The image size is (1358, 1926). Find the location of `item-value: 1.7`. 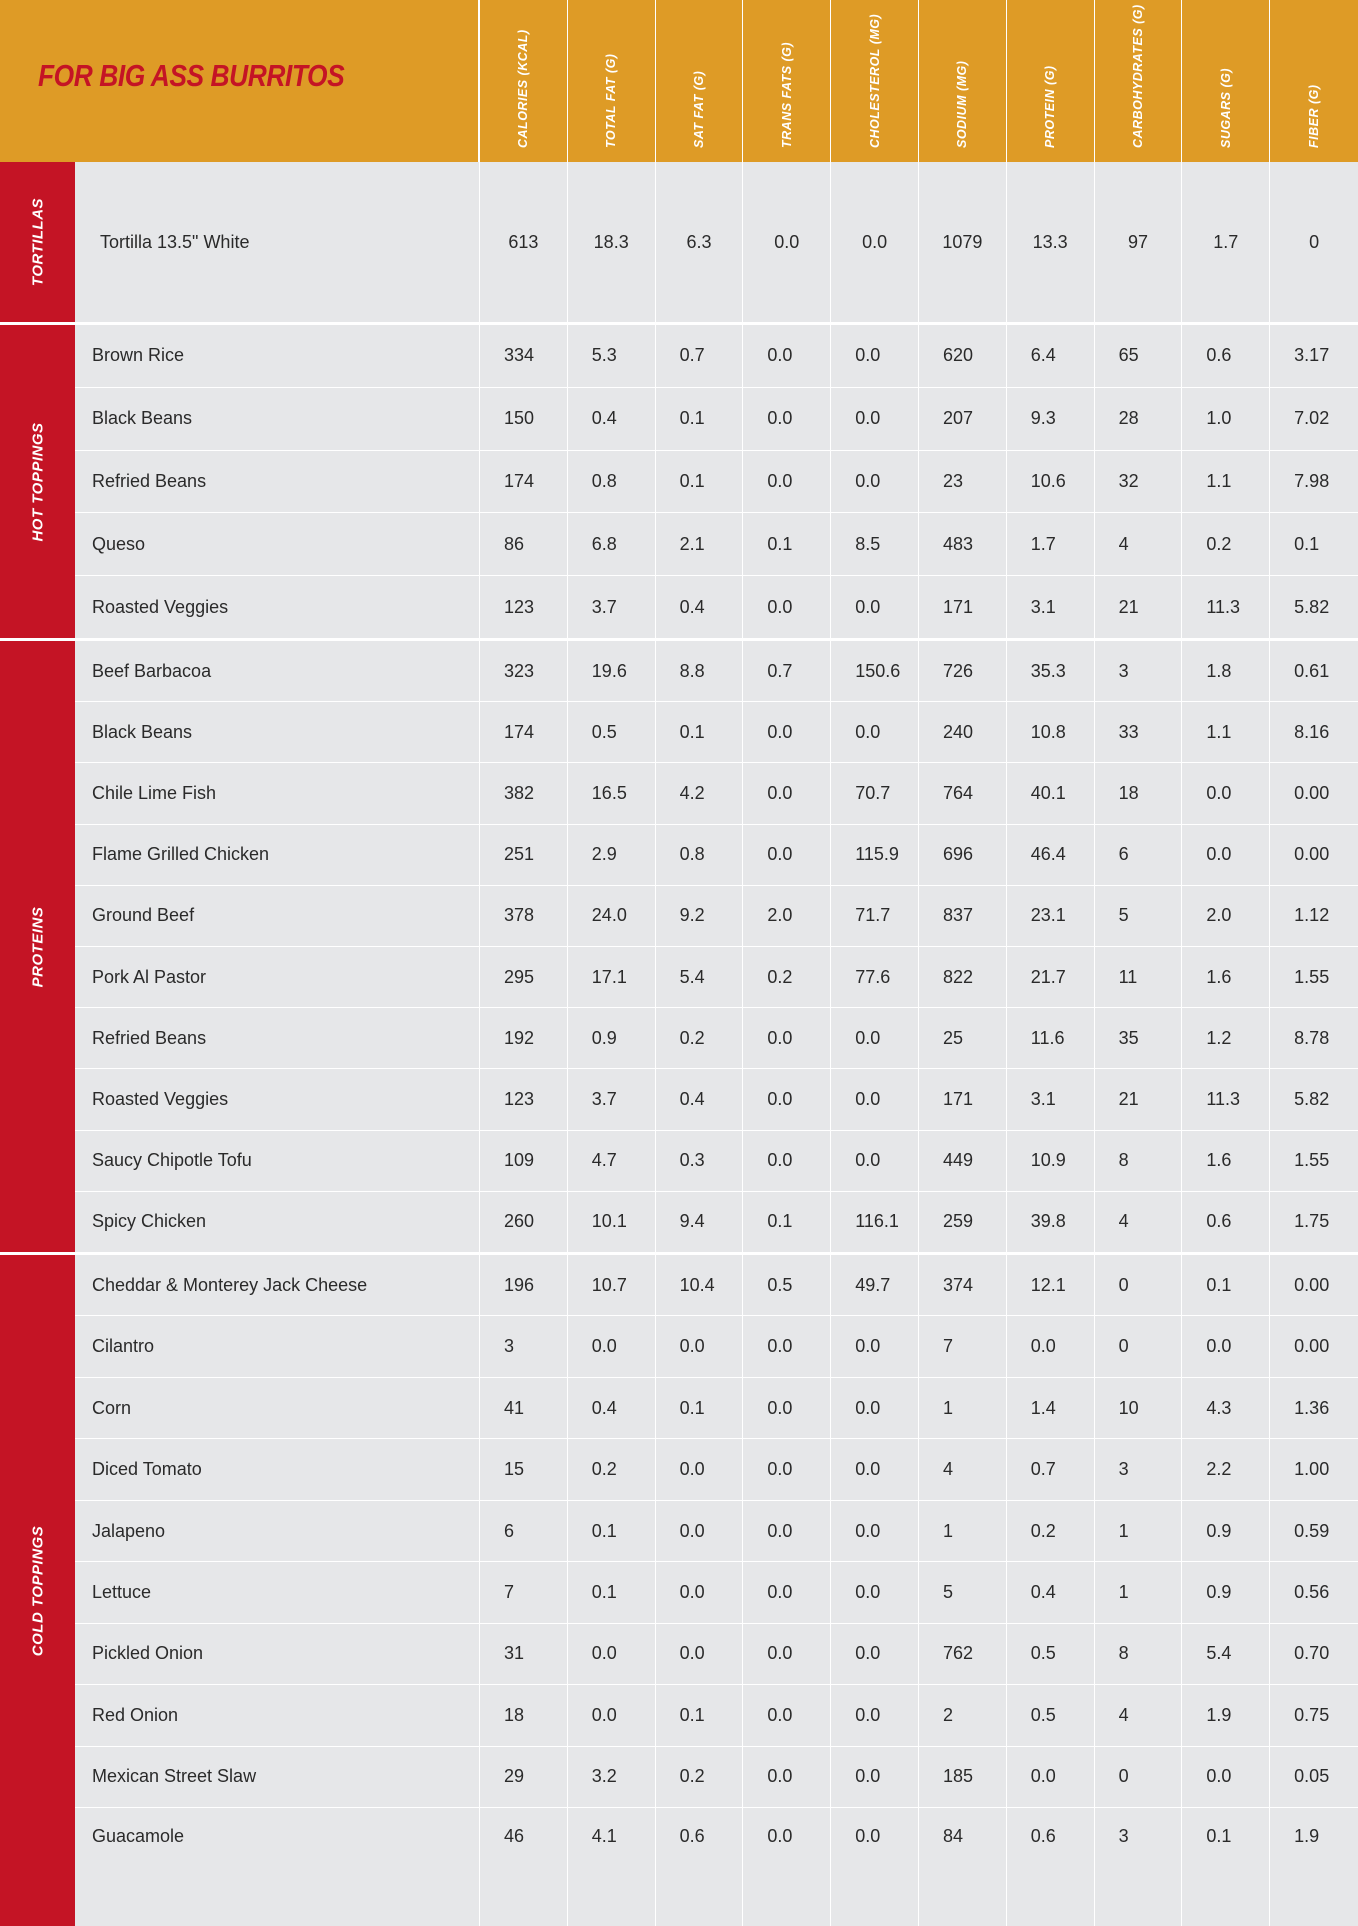

item-value: 1.7 is located at coordinates (1226, 242).